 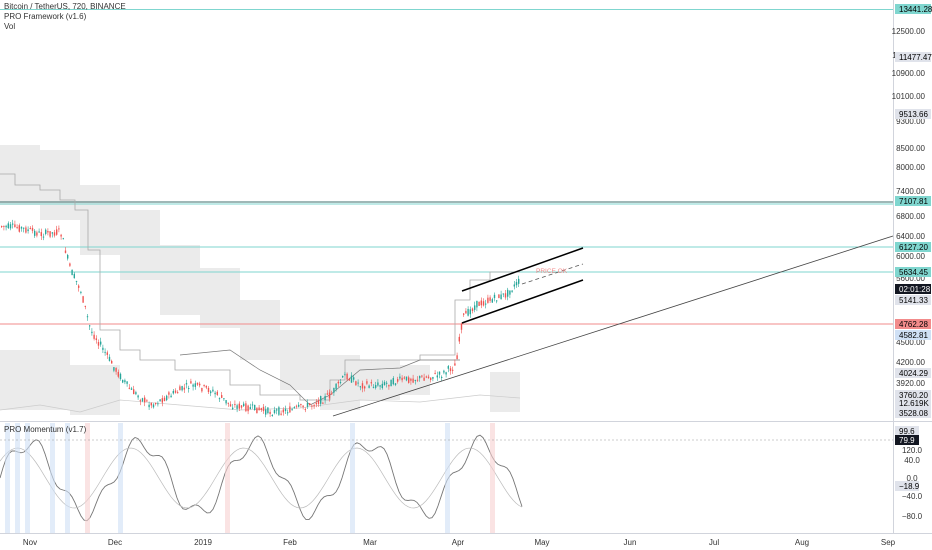 I want to click on momentum-tick-label: 0.0, so click(x=912, y=478).